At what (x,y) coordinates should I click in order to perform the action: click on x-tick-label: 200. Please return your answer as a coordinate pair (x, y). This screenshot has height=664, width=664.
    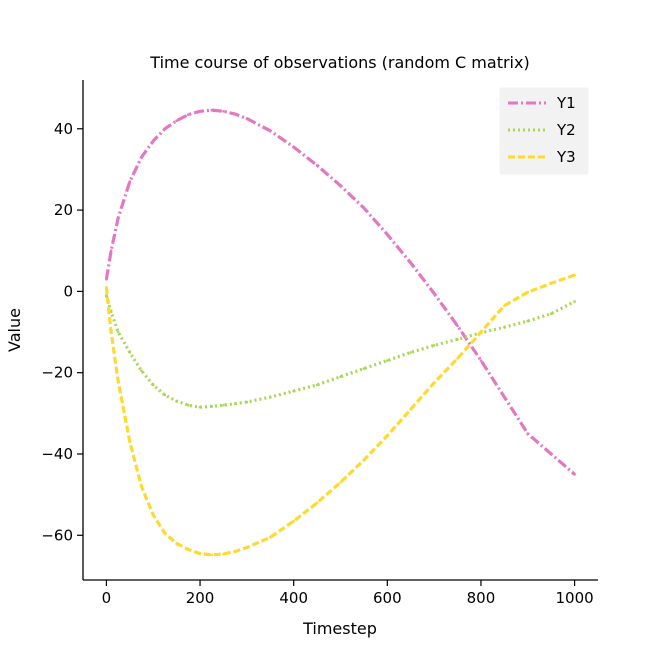
    Looking at the image, I should click on (200, 598).